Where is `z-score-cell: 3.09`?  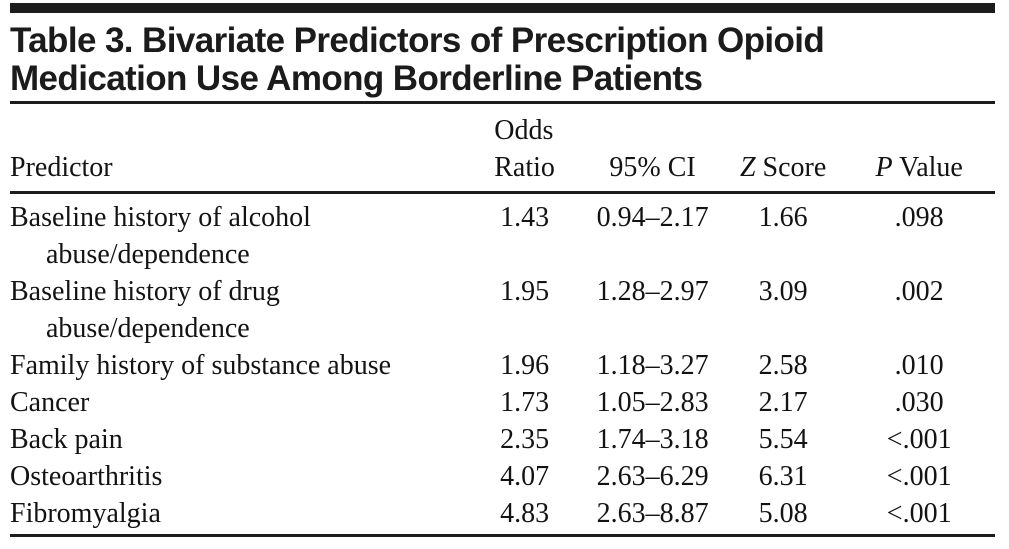
z-score-cell: 3.09 is located at coordinates (783, 291).